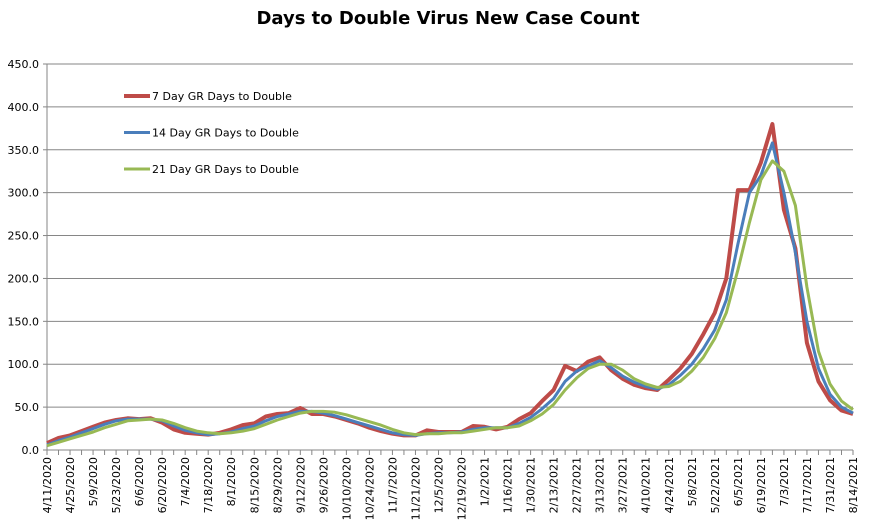  I want to click on x-tick-label: 7/17/2021, so click(807, 485).